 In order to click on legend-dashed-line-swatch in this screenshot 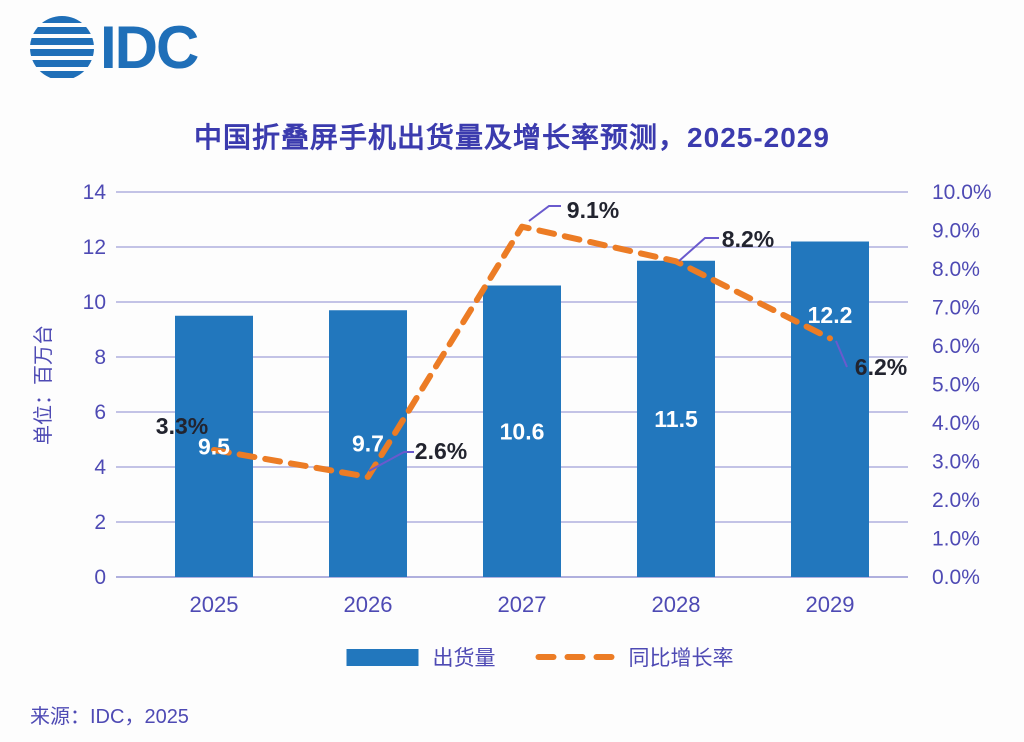, I will do `click(575, 657)`.